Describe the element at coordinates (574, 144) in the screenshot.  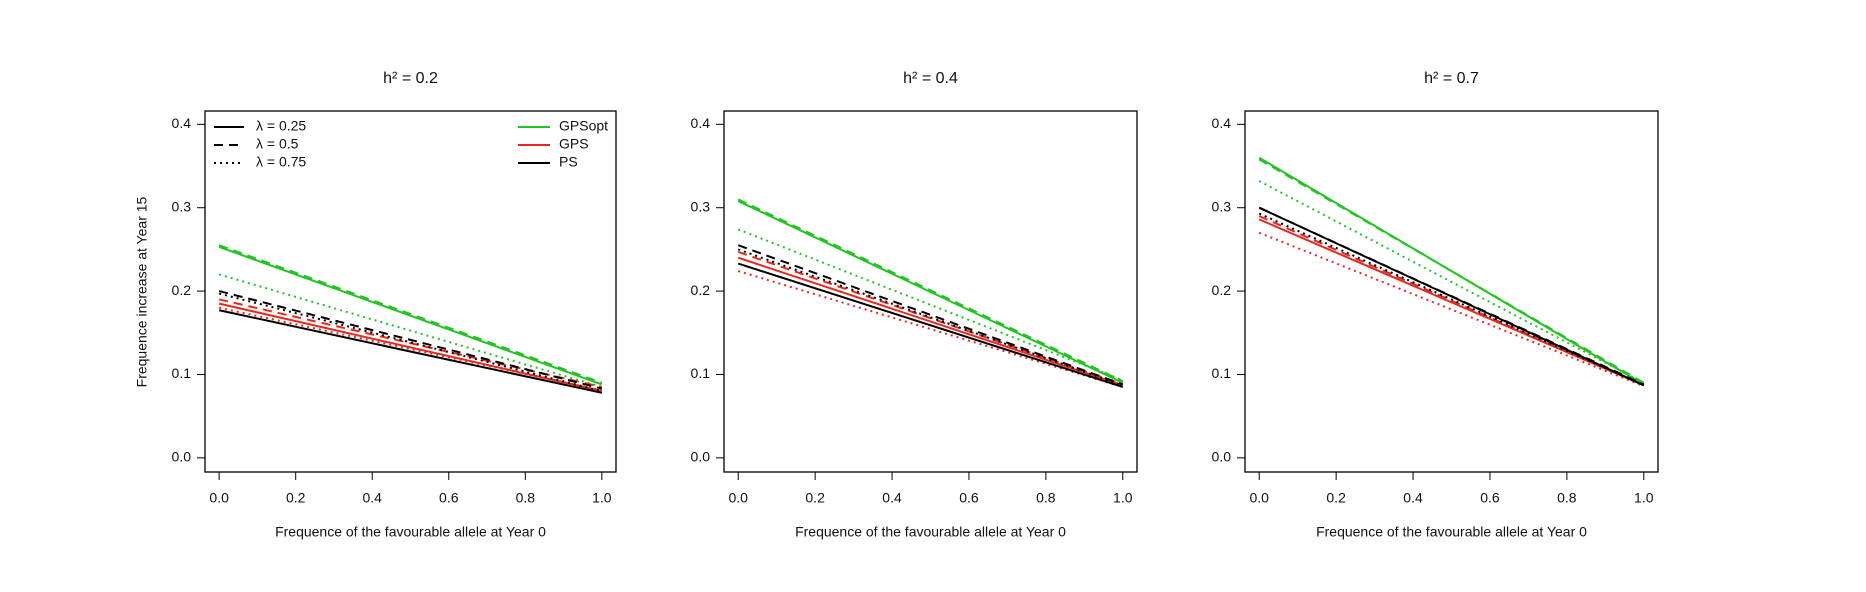
I see `legend-label: GPS` at that location.